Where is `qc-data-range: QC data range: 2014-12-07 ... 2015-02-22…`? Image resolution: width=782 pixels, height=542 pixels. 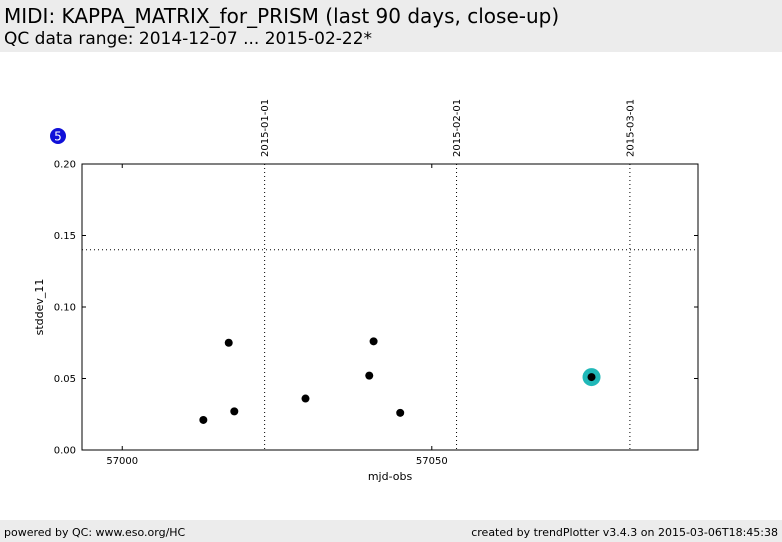 qc-data-range: QC data range: 2014-12-07 ... 2015-02-22… is located at coordinates (188, 39).